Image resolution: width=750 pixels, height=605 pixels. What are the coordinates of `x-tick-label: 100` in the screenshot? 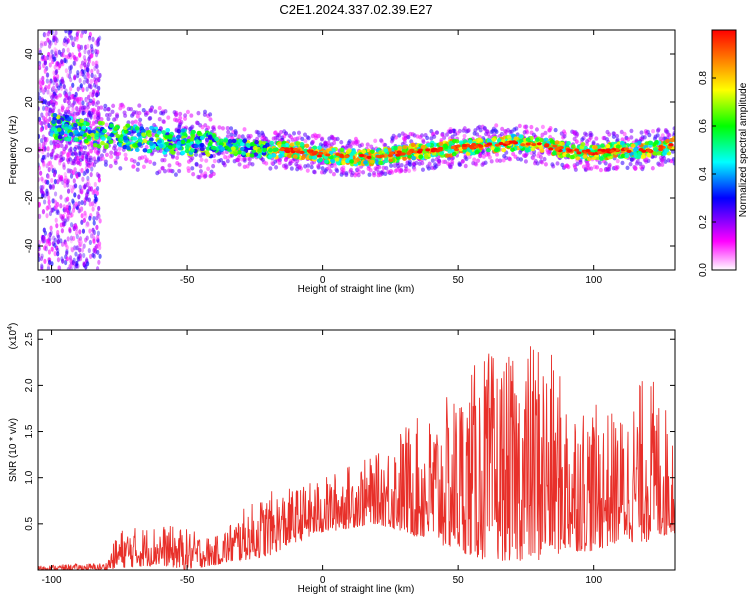 It's located at (593, 580).